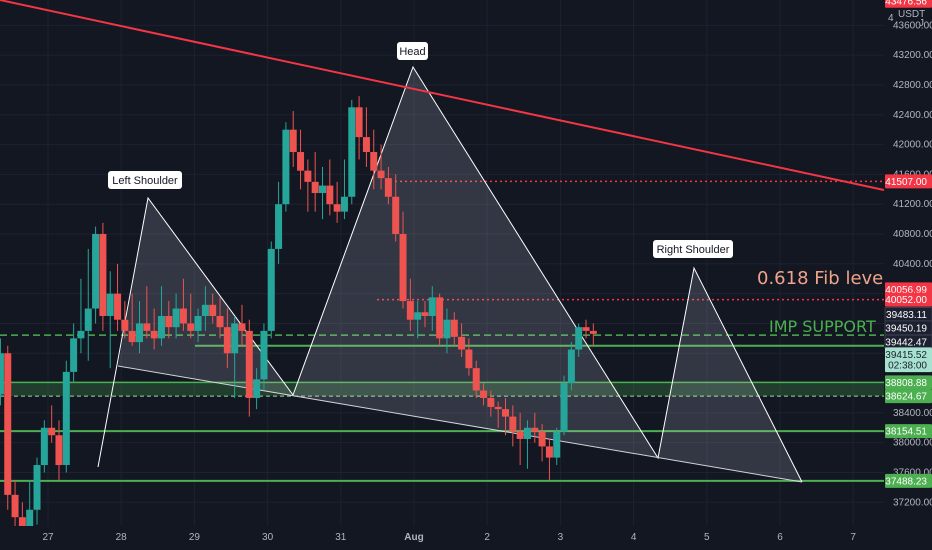  Describe the element at coordinates (912, 264) in the screenshot. I see `y-tick-label: 40400.00` at that location.